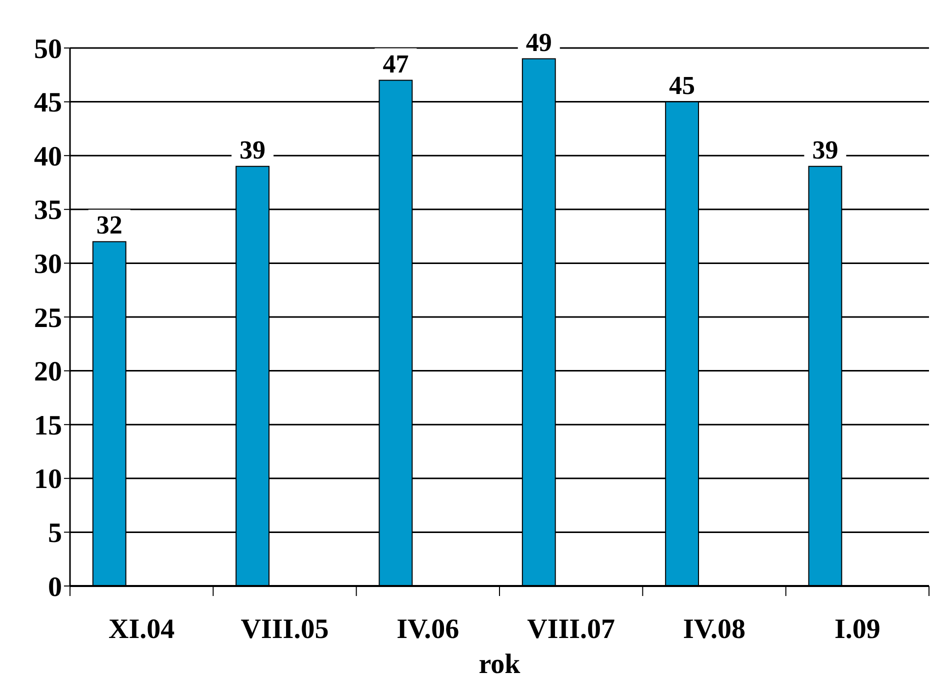  Describe the element at coordinates (857, 629) in the screenshot. I see `x-tick-label: I.09` at that location.